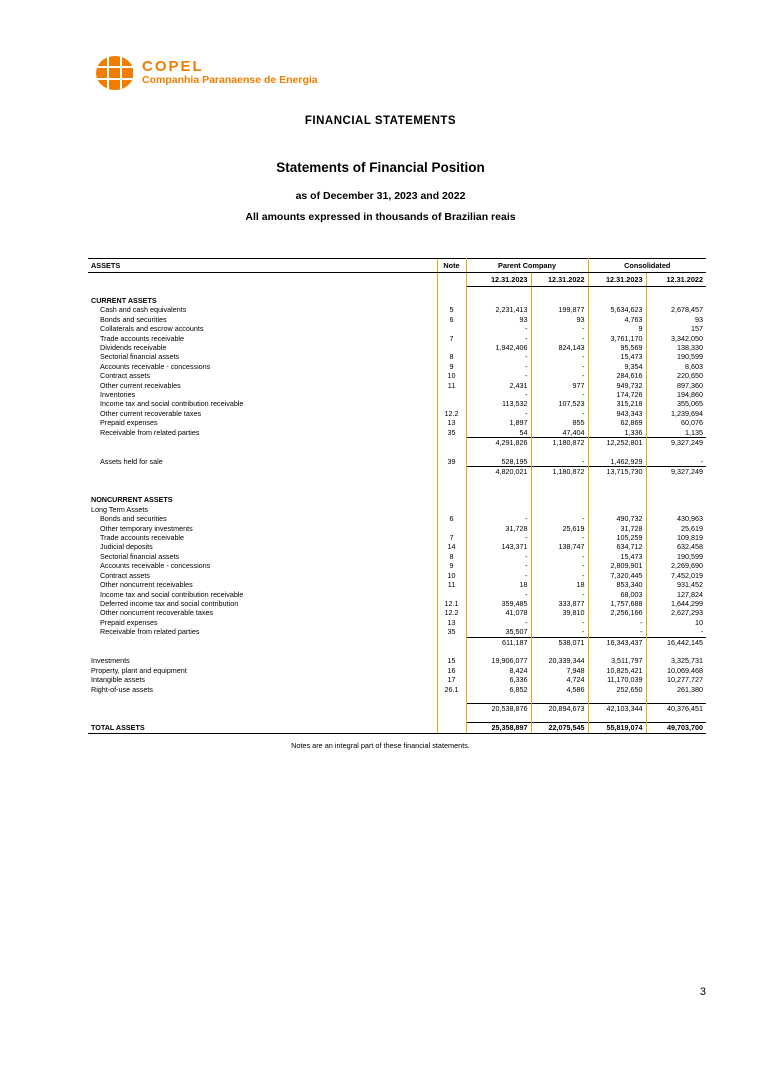 Image resolution: width=761 pixels, height=1076 pixels. Describe the element at coordinates (617, 432) in the screenshot. I see `row-value: 1,336` at that location.